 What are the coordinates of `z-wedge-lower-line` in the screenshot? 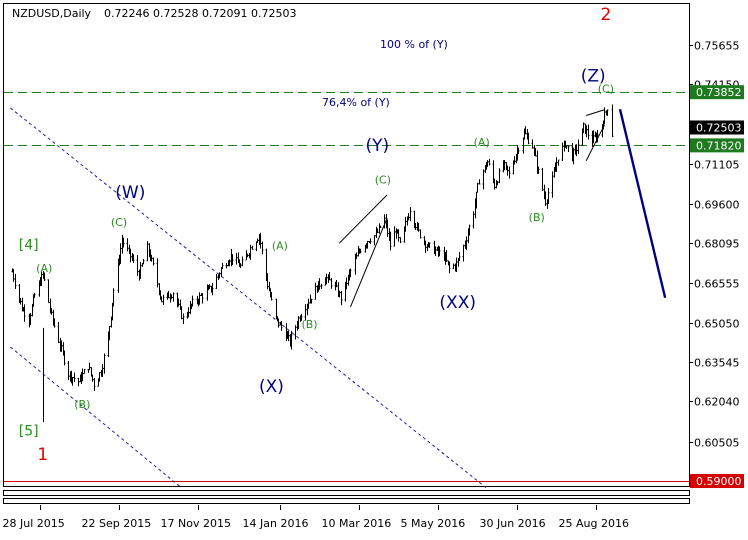 It's located at (595, 143).